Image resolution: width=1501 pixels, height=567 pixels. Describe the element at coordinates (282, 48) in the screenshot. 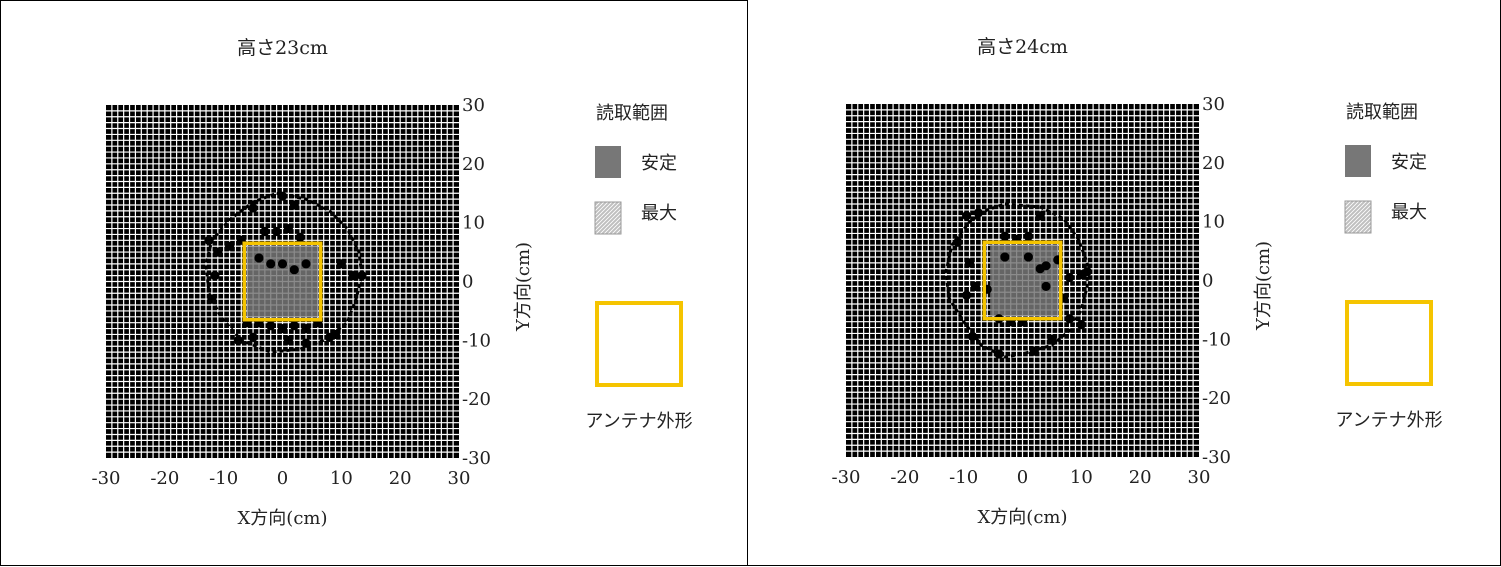

I see `chart-title: 高さ23cm` at that location.